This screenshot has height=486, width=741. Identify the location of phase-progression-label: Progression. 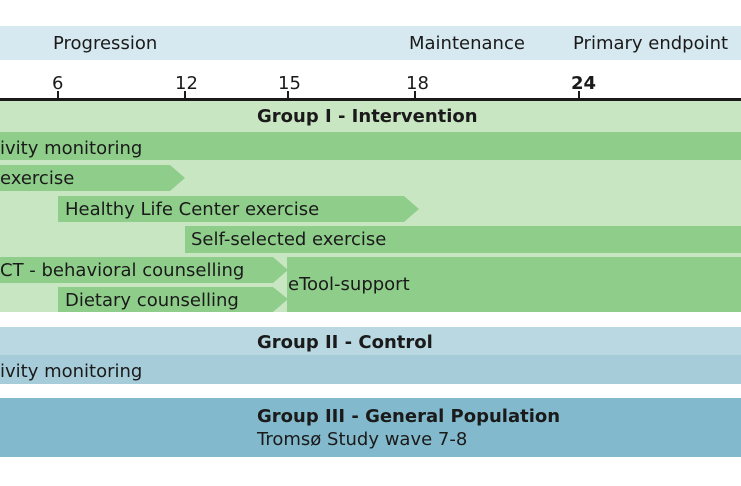
(105, 43).